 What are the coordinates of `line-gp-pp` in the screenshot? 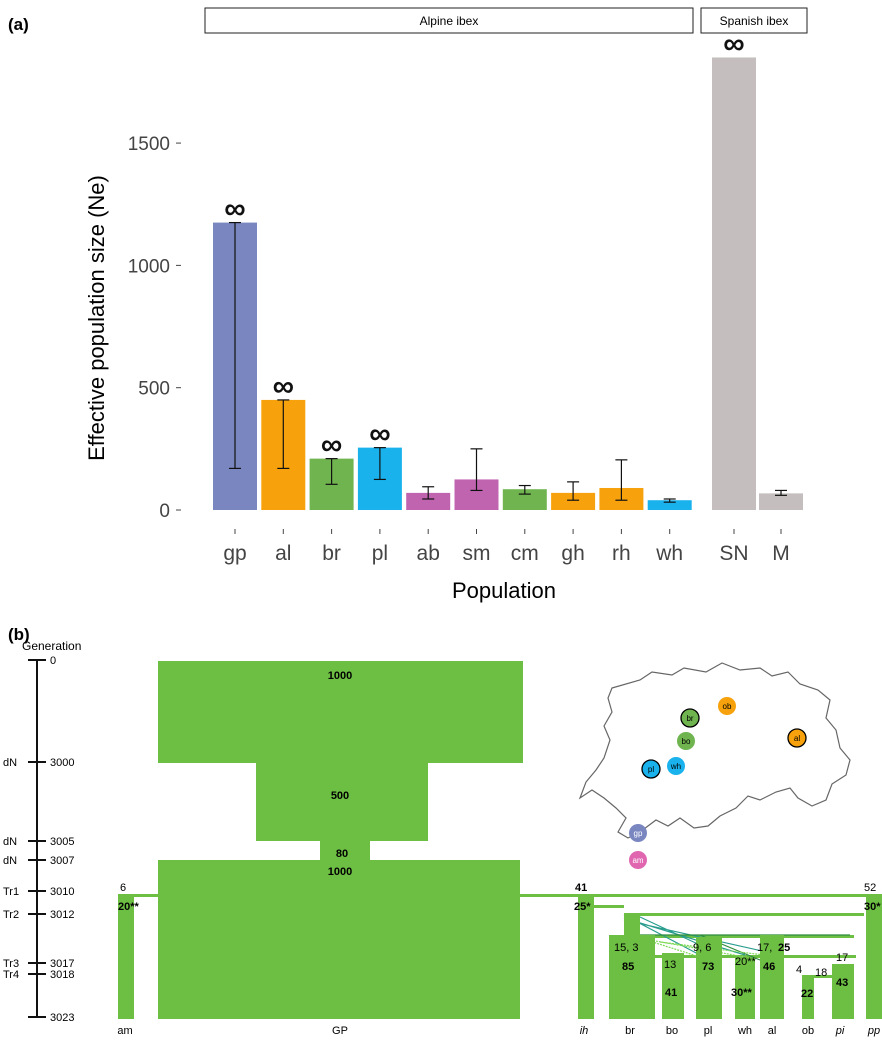 It's located at (701, 895).